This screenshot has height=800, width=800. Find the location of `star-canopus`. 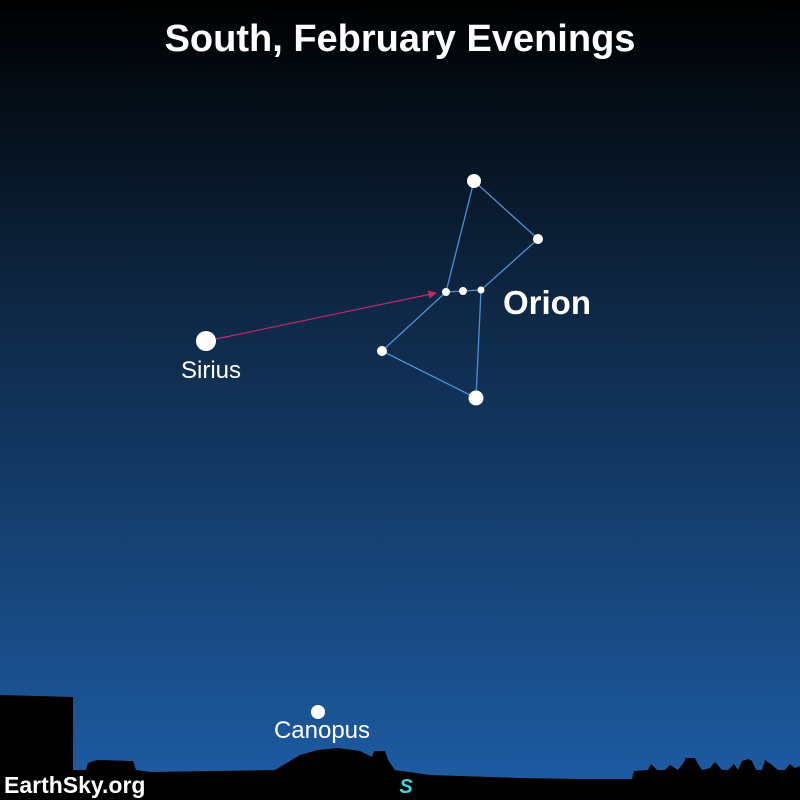

star-canopus is located at coordinates (318, 712).